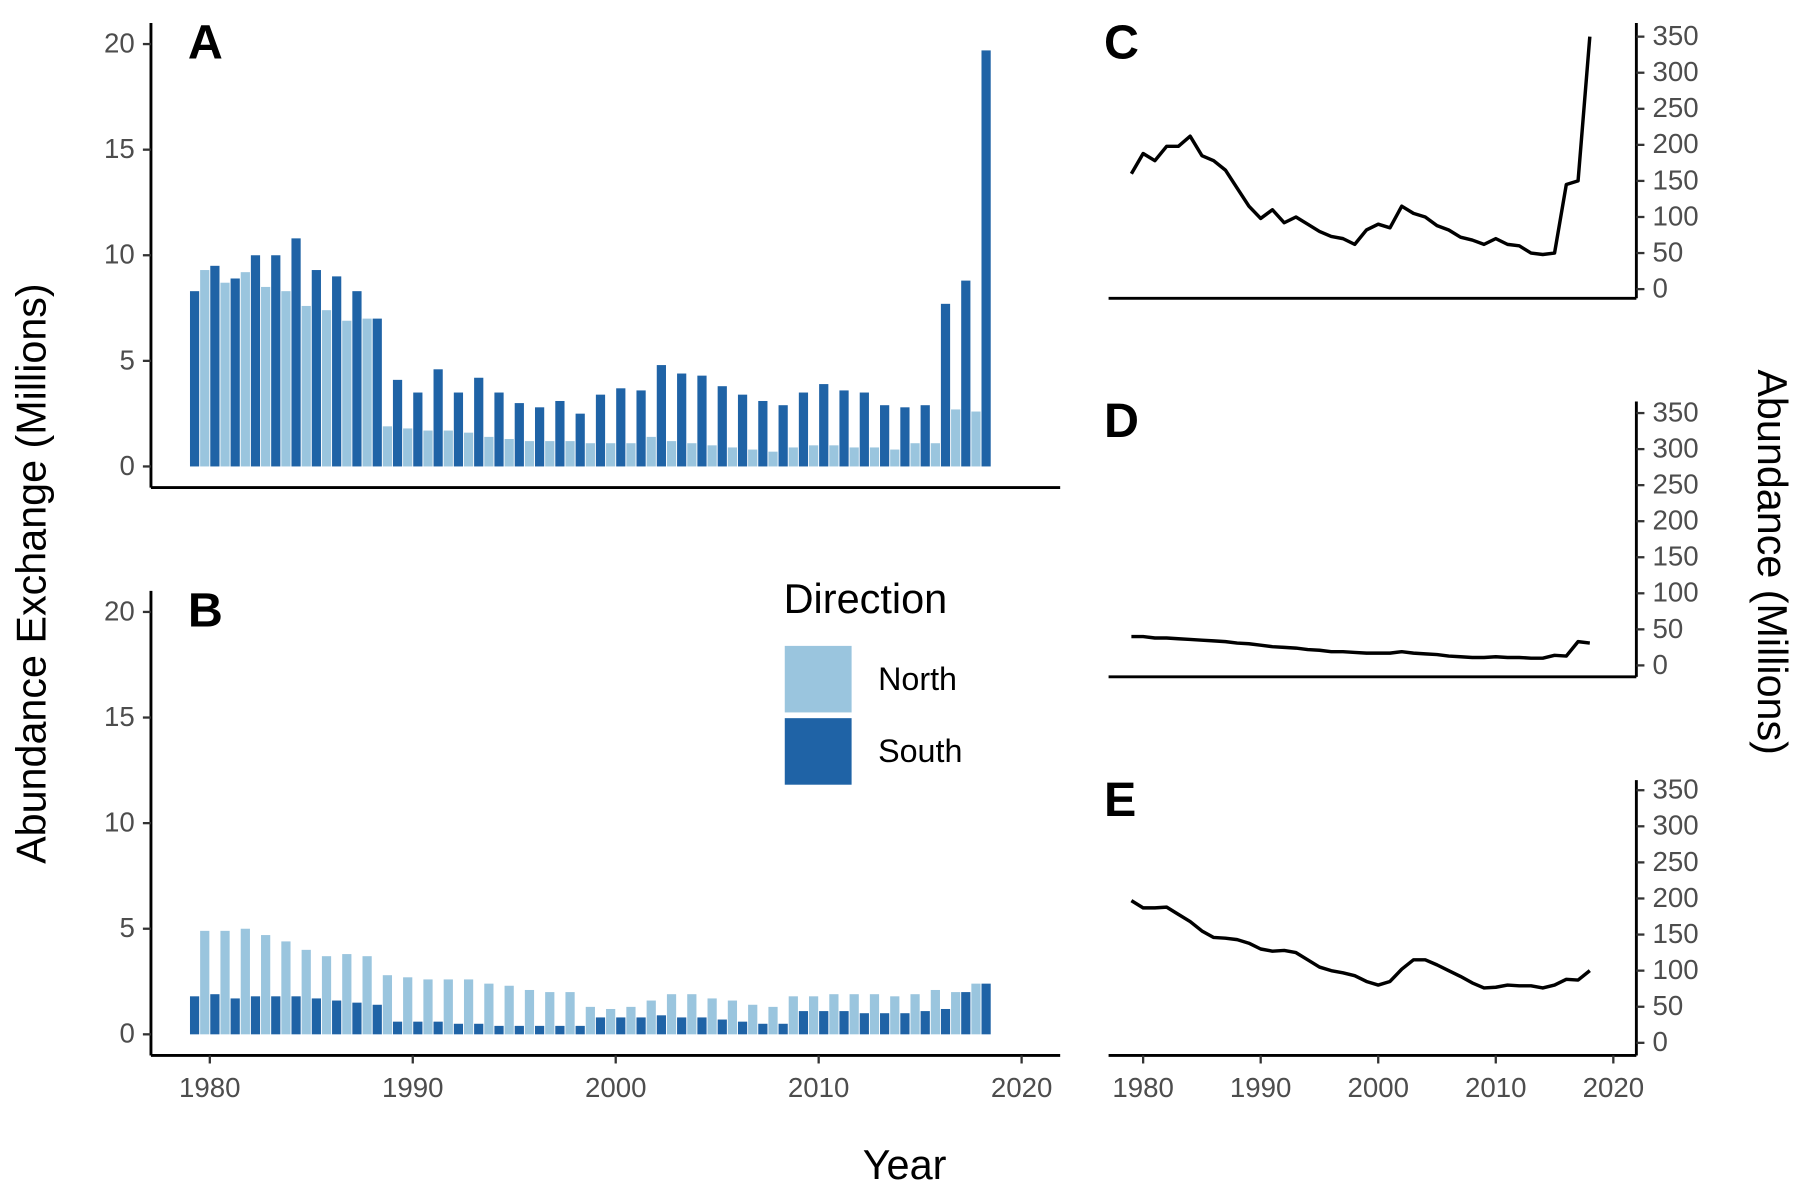 Image resolution: width=1800 pixels, height=1200 pixels. What do you see at coordinates (1675, 484) in the screenshot?
I see `y-tick-label: 250` at bounding box center [1675, 484].